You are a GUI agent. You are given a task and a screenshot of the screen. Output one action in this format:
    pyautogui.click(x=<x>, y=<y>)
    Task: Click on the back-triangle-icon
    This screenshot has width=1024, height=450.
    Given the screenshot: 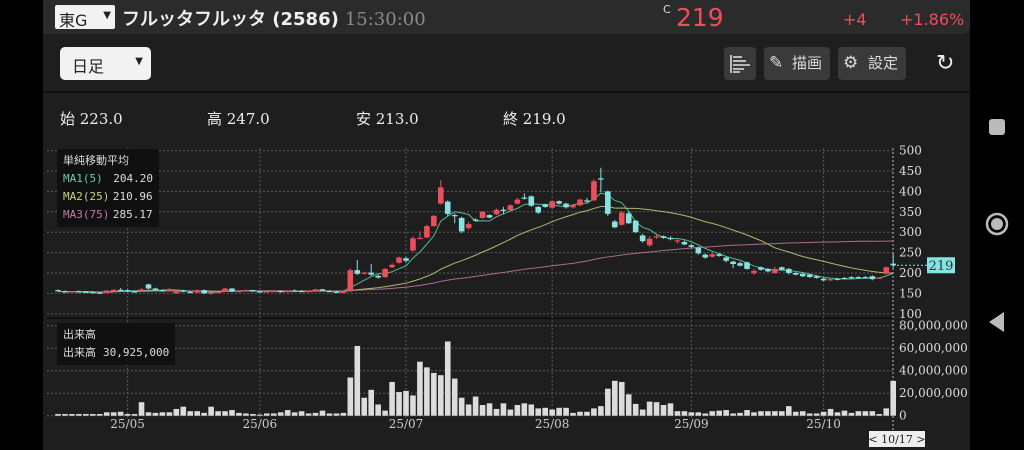 What is the action you would take?
    pyautogui.click(x=997, y=322)
    